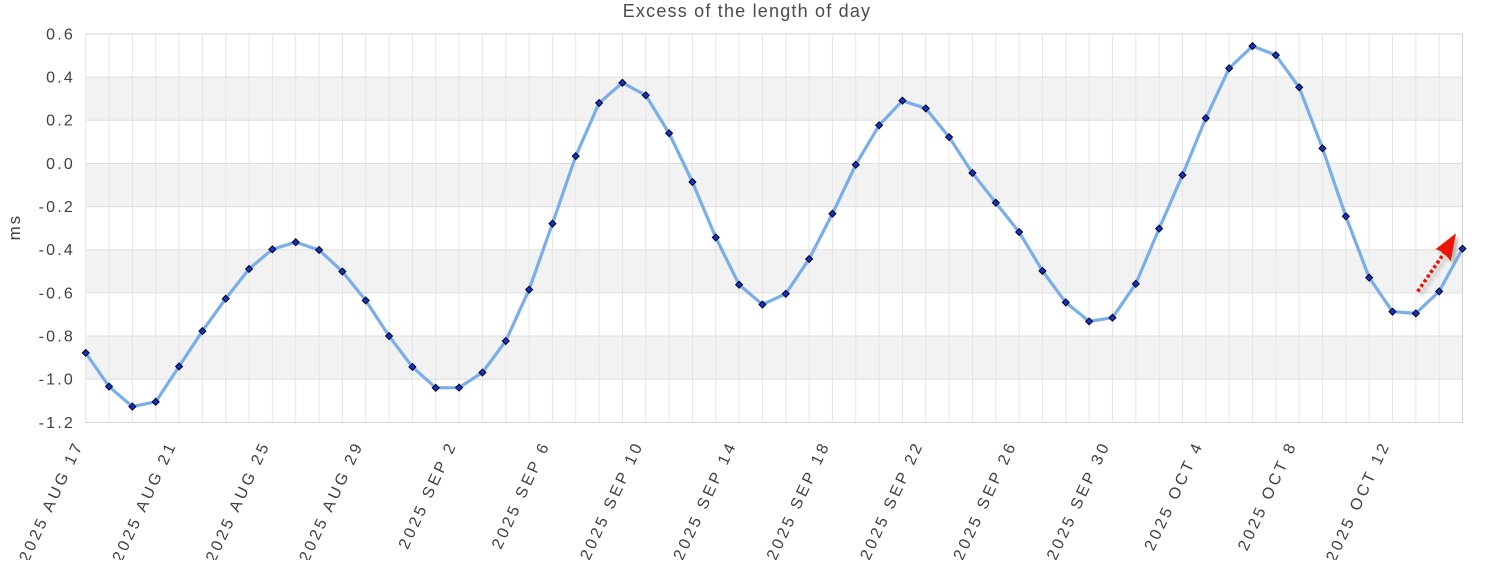  Describe the element at coordinates (57, 293) in the screenshot. I see `svg-text: -0.6` at that location.